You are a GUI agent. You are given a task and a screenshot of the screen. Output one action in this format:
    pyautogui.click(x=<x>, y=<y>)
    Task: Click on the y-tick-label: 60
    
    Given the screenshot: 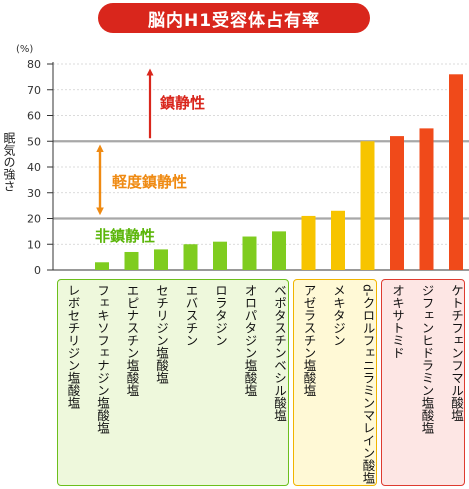 What is the action you would take?
    pyautogui.click(x=34, y=116)
    